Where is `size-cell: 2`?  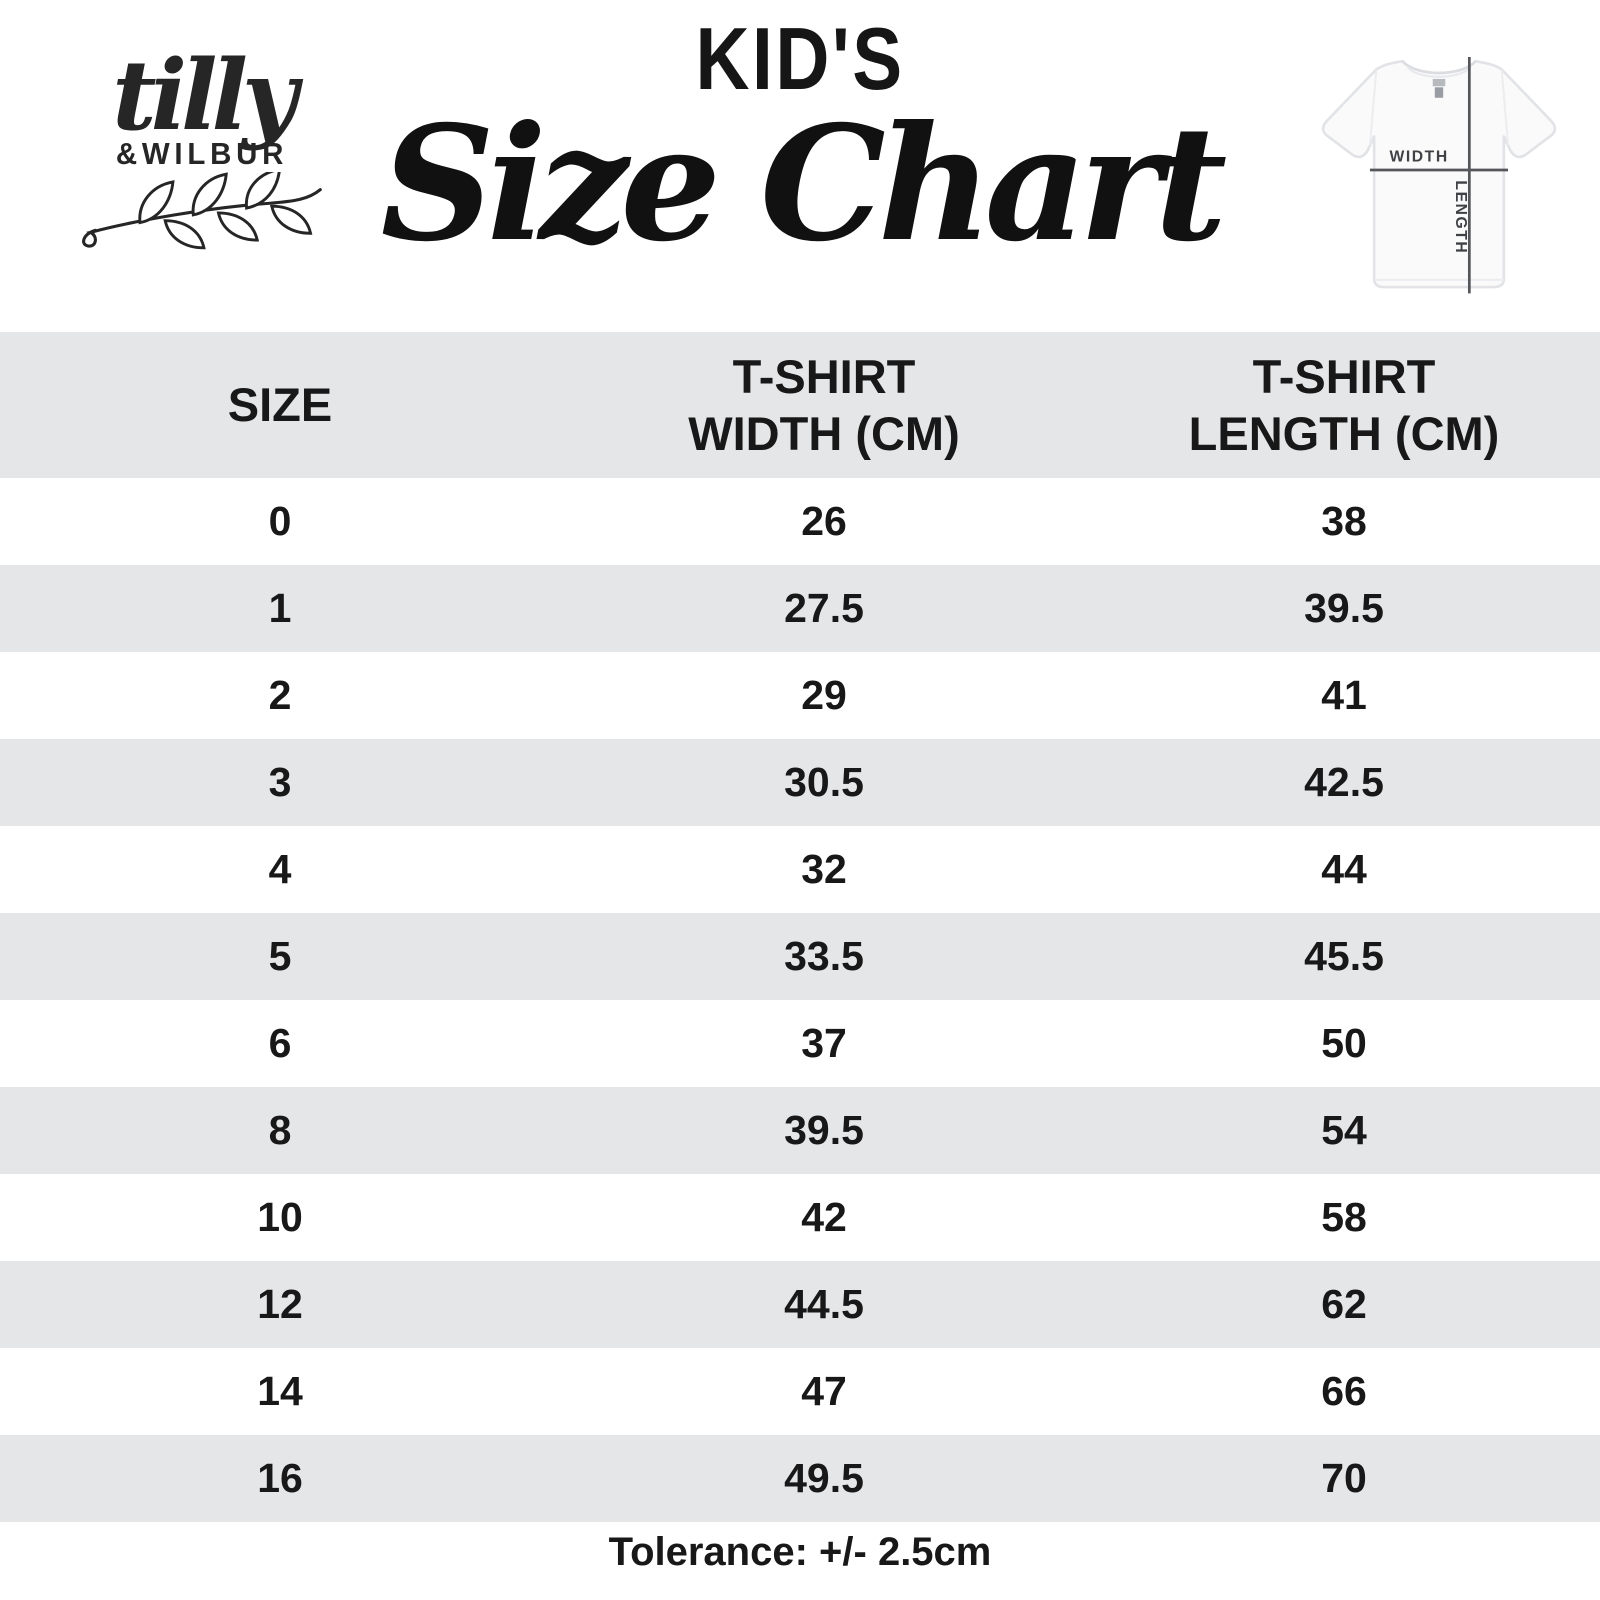 size-cell: 2 is located at coordinates (280, 695).